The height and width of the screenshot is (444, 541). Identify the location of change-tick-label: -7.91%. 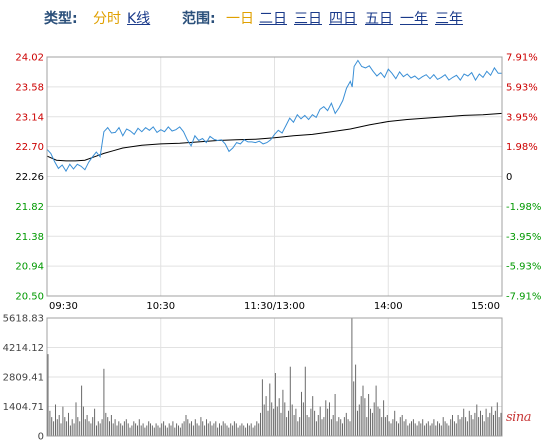
(523, 297).